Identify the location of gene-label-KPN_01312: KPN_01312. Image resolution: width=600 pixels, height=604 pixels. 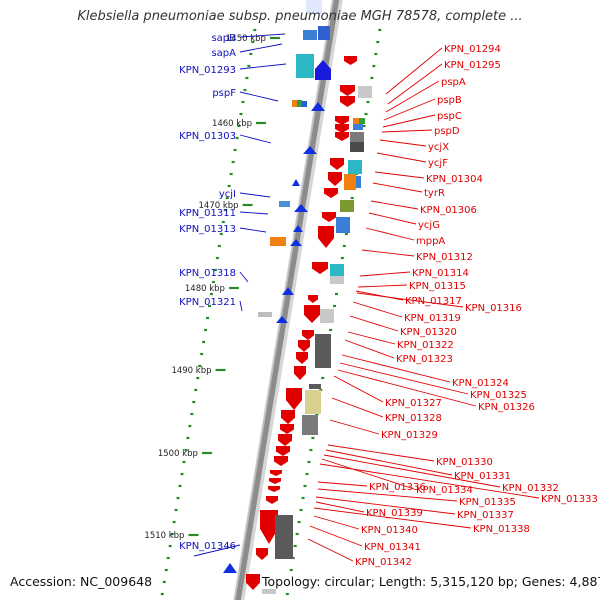
(444, 257).